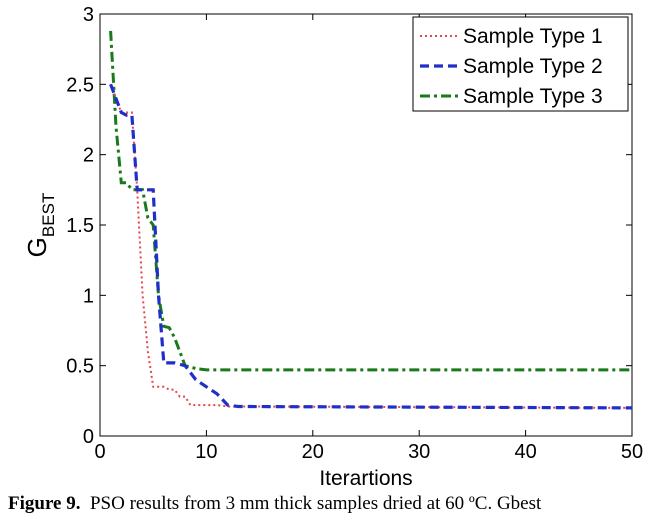 This screenshot has height=518, width=652. What do you see at coordinates (80, 226) in the screenshot?
I see `y-tick-label: 1.5` at bounding box center [80, 226].